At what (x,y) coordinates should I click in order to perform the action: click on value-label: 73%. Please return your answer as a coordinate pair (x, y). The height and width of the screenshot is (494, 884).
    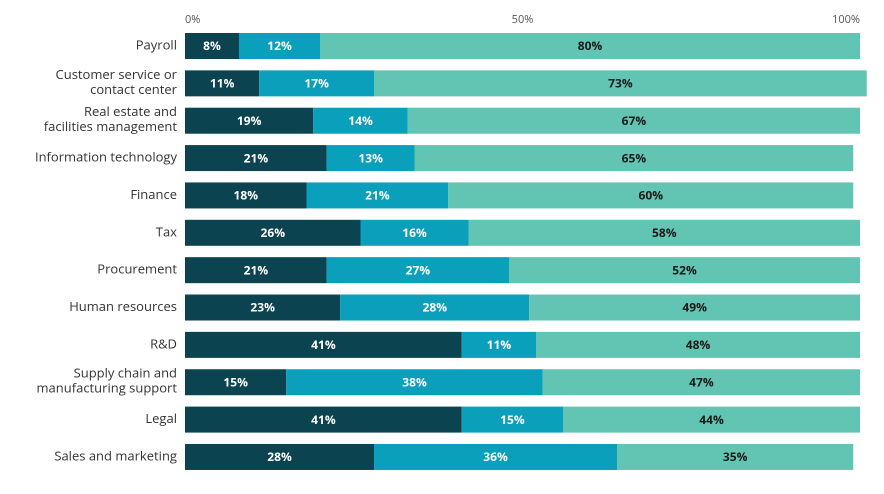
    Looking at the image, I should click on (620, 83).